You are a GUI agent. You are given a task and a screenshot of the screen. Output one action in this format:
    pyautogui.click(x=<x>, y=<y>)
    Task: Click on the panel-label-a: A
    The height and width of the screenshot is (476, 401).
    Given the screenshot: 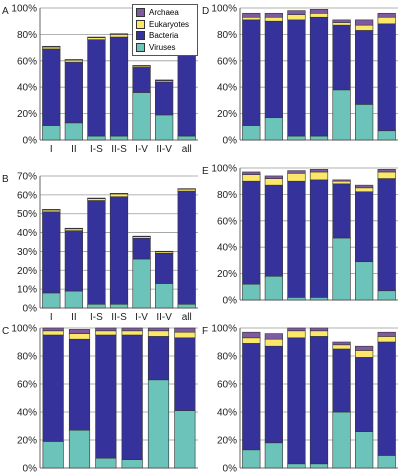 What is the action you would take?
    pyautogui.click(x=5, y=11)
    